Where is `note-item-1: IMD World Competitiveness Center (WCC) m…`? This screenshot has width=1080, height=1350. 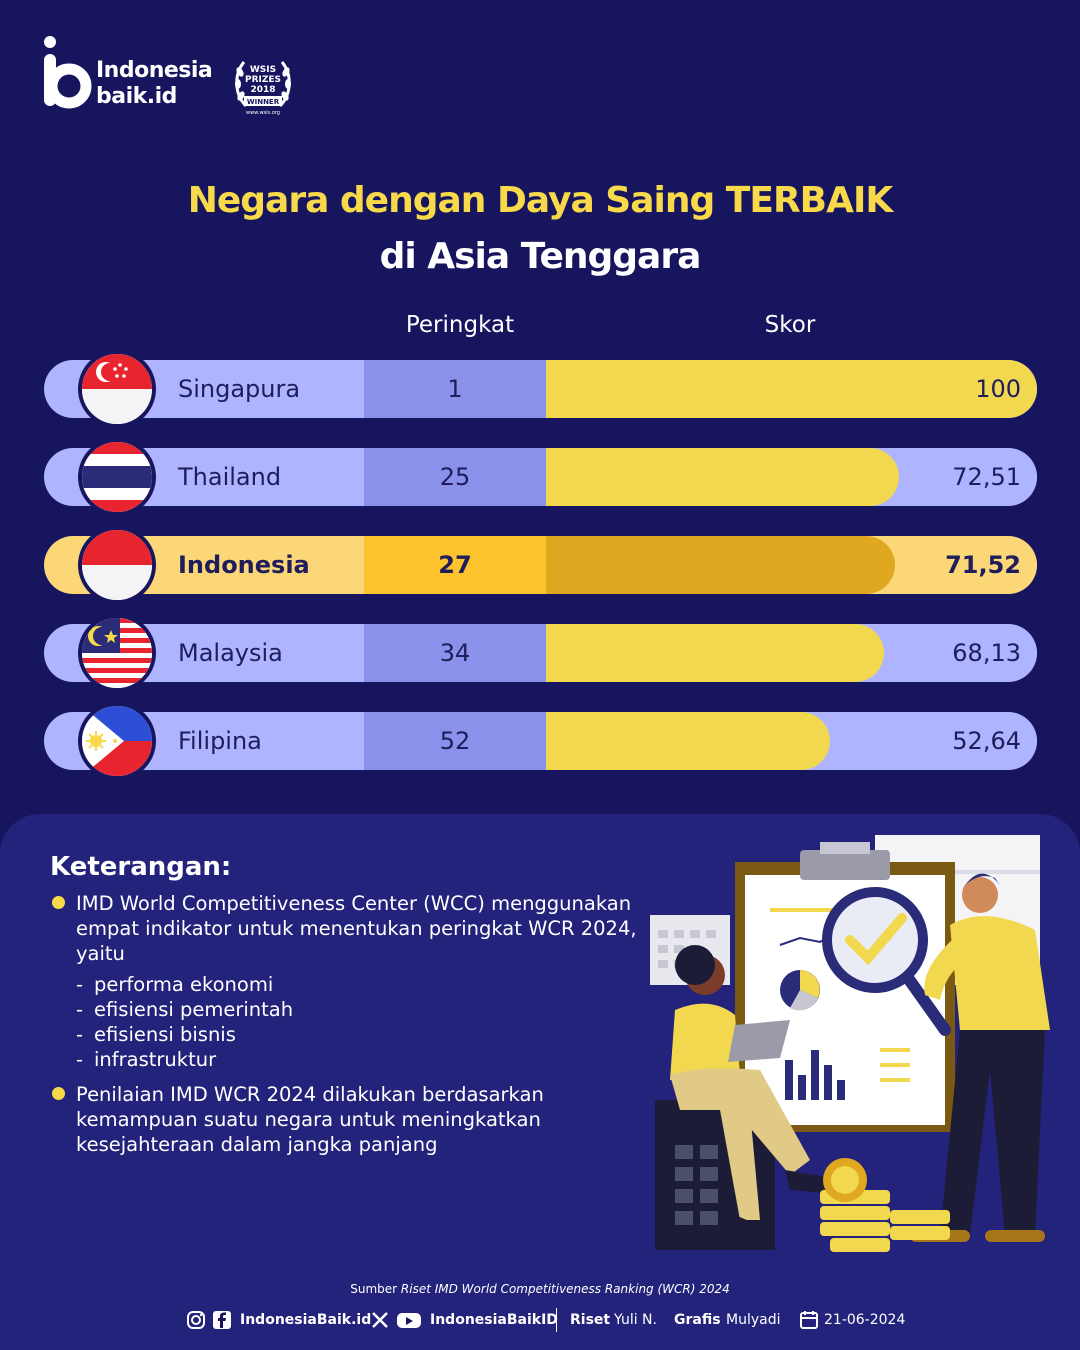
note-item-1: IMD World Competitiveness Center (WCC) m… is located at coordinates (356, 928).